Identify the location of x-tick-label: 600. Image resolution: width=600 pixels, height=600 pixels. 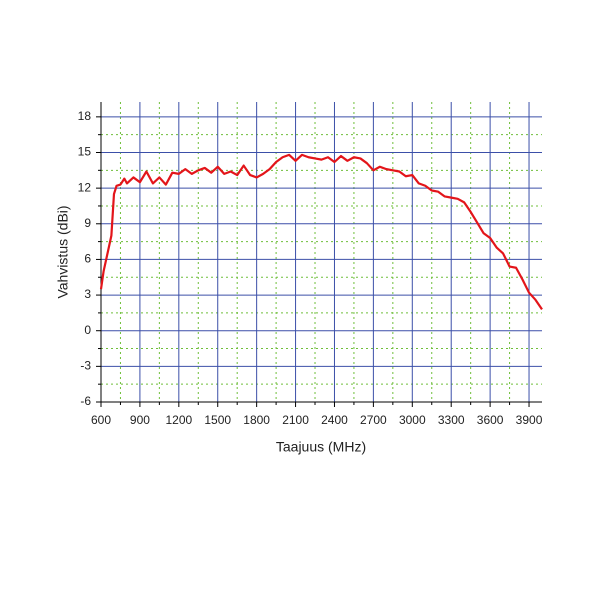
(101, 420).